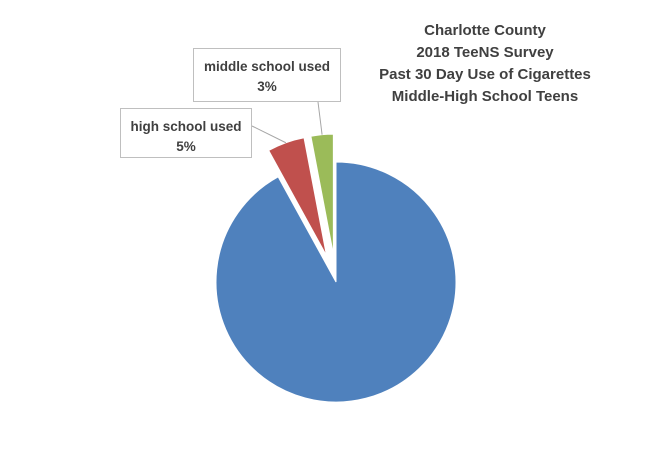 The image size is (664, 450). Describe the element at coordinates (267, 75) in the screenshot. I see `callout-middle-school: middle school used 3%` at that location.